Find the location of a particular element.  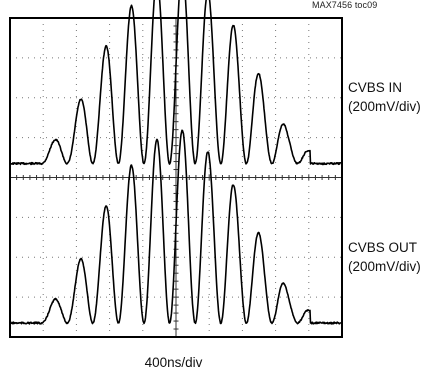

series-scale-cvbs-out: (200mV/div) is located at coordinates (384, 266).